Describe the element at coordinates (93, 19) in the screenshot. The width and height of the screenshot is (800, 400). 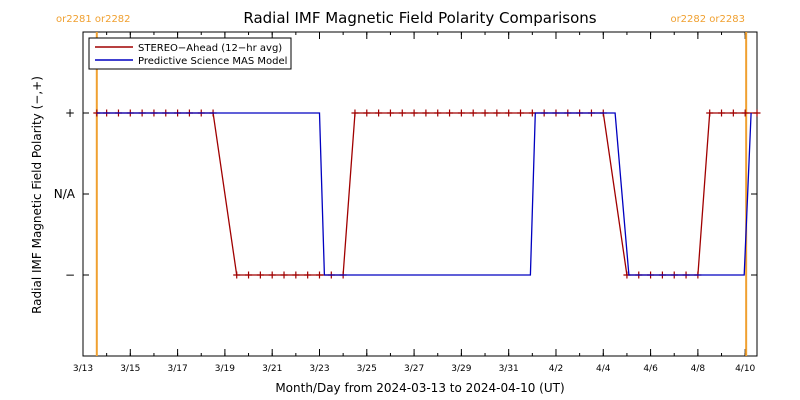
I see `carrington-rotation-label: or2281 or2282` at that location.